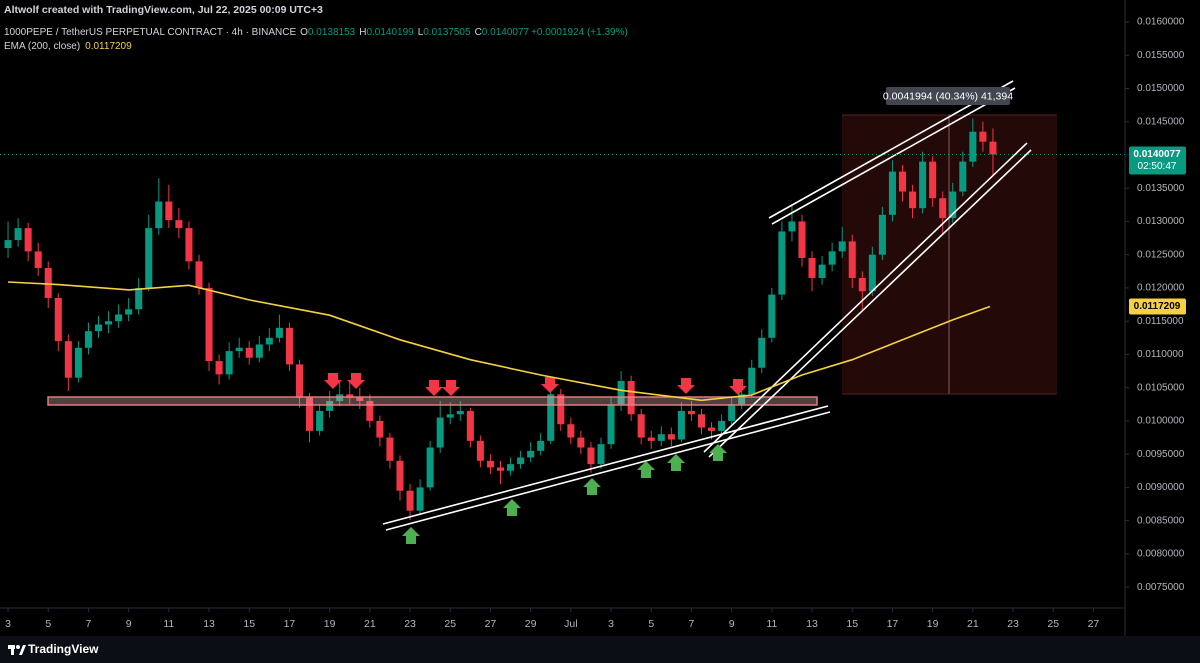  Describe the element at coordinates (692, 624) in the screenshot. I see `x-tick-label: 7` at that location.